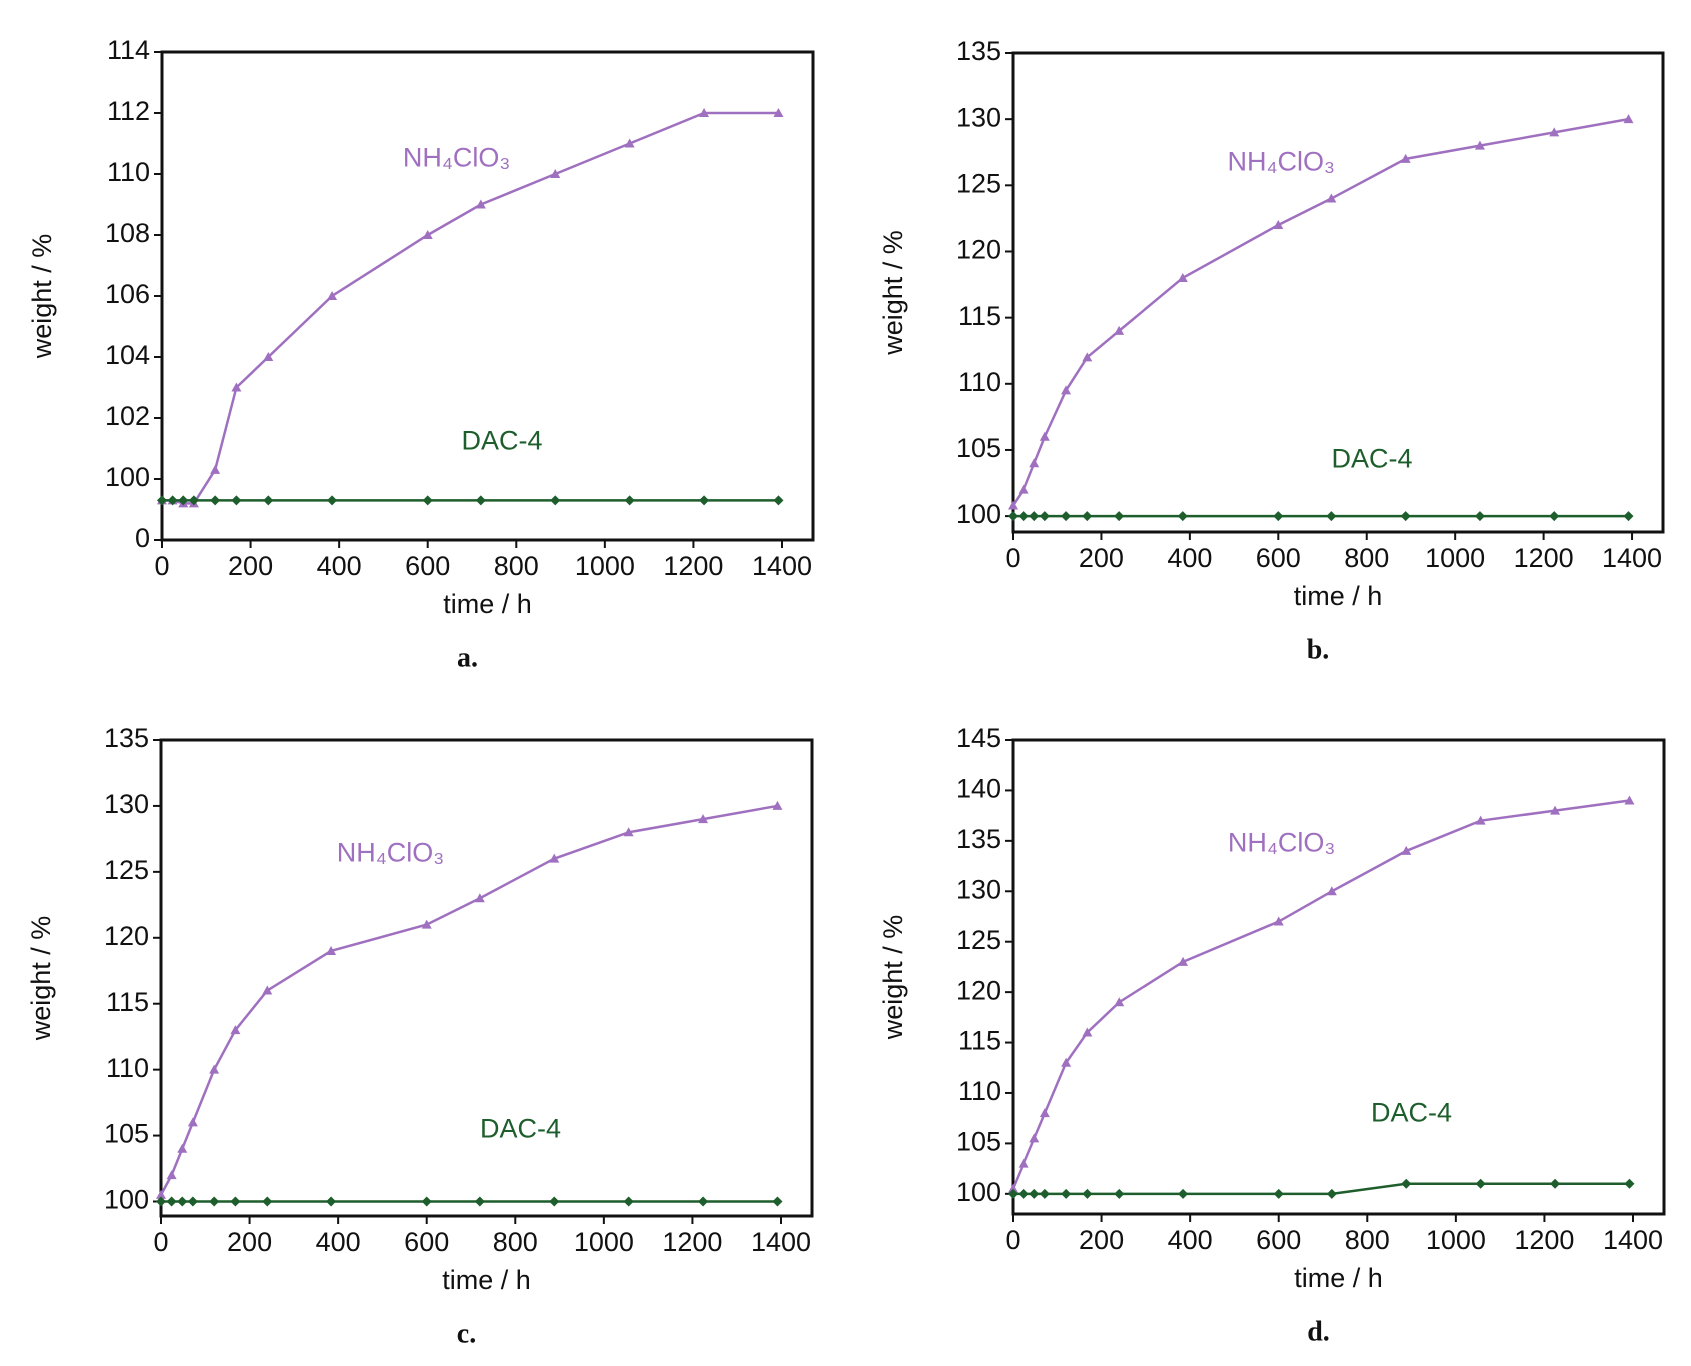 Image resolution: width=1691 pixels, height=1366 pixels. What do you see at coordinates (128, 111) in the screenshot?
I see `y-tick-label: 112` at bounding box center [128, 111].